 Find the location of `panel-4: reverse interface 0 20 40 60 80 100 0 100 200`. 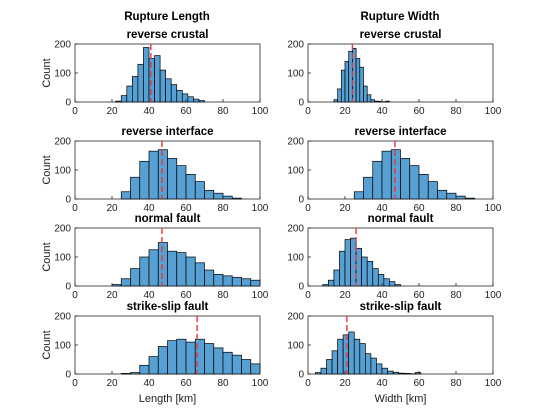

panel-4: reverse interface 0 20 40 60 80 100 0 100 200 is located at coordinates (394, 170).